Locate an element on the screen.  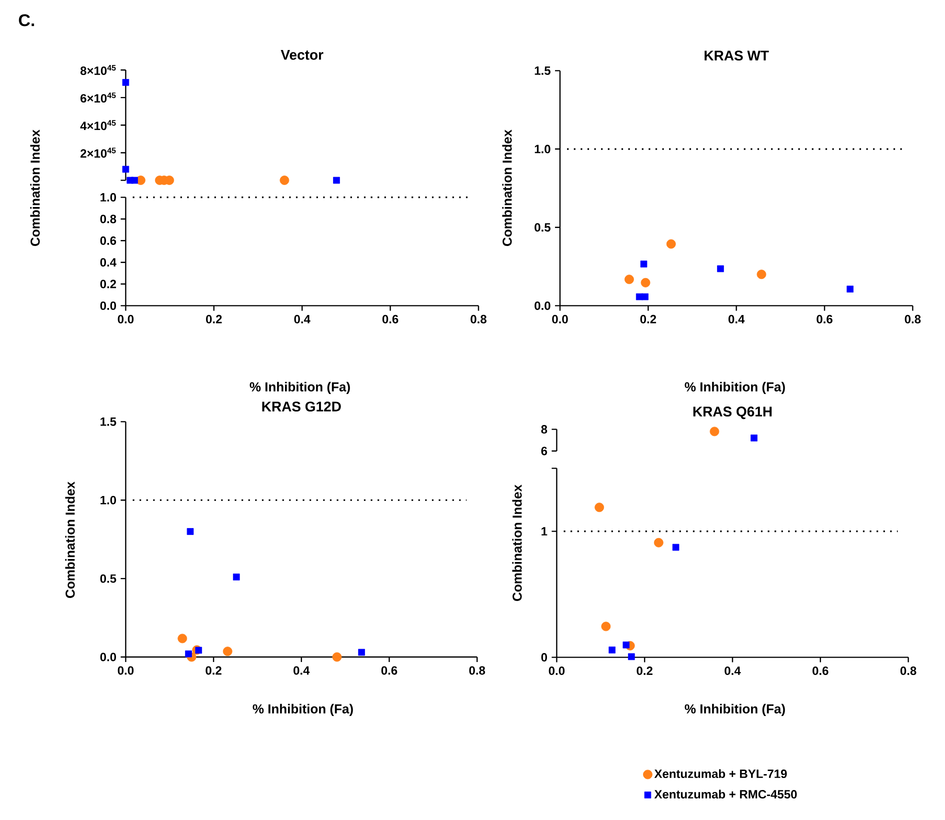
chart-title: KRAS WT is located at coordinates (736, 55).